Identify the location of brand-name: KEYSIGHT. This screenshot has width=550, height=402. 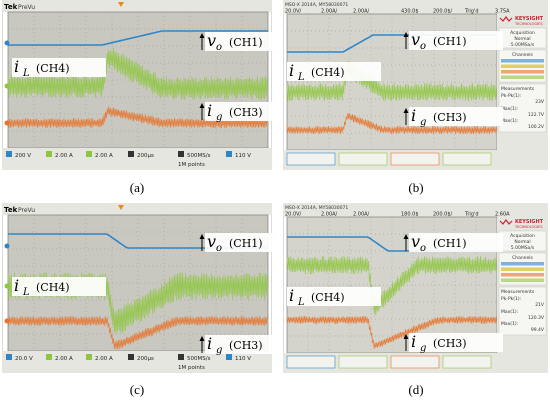
(529, 19).